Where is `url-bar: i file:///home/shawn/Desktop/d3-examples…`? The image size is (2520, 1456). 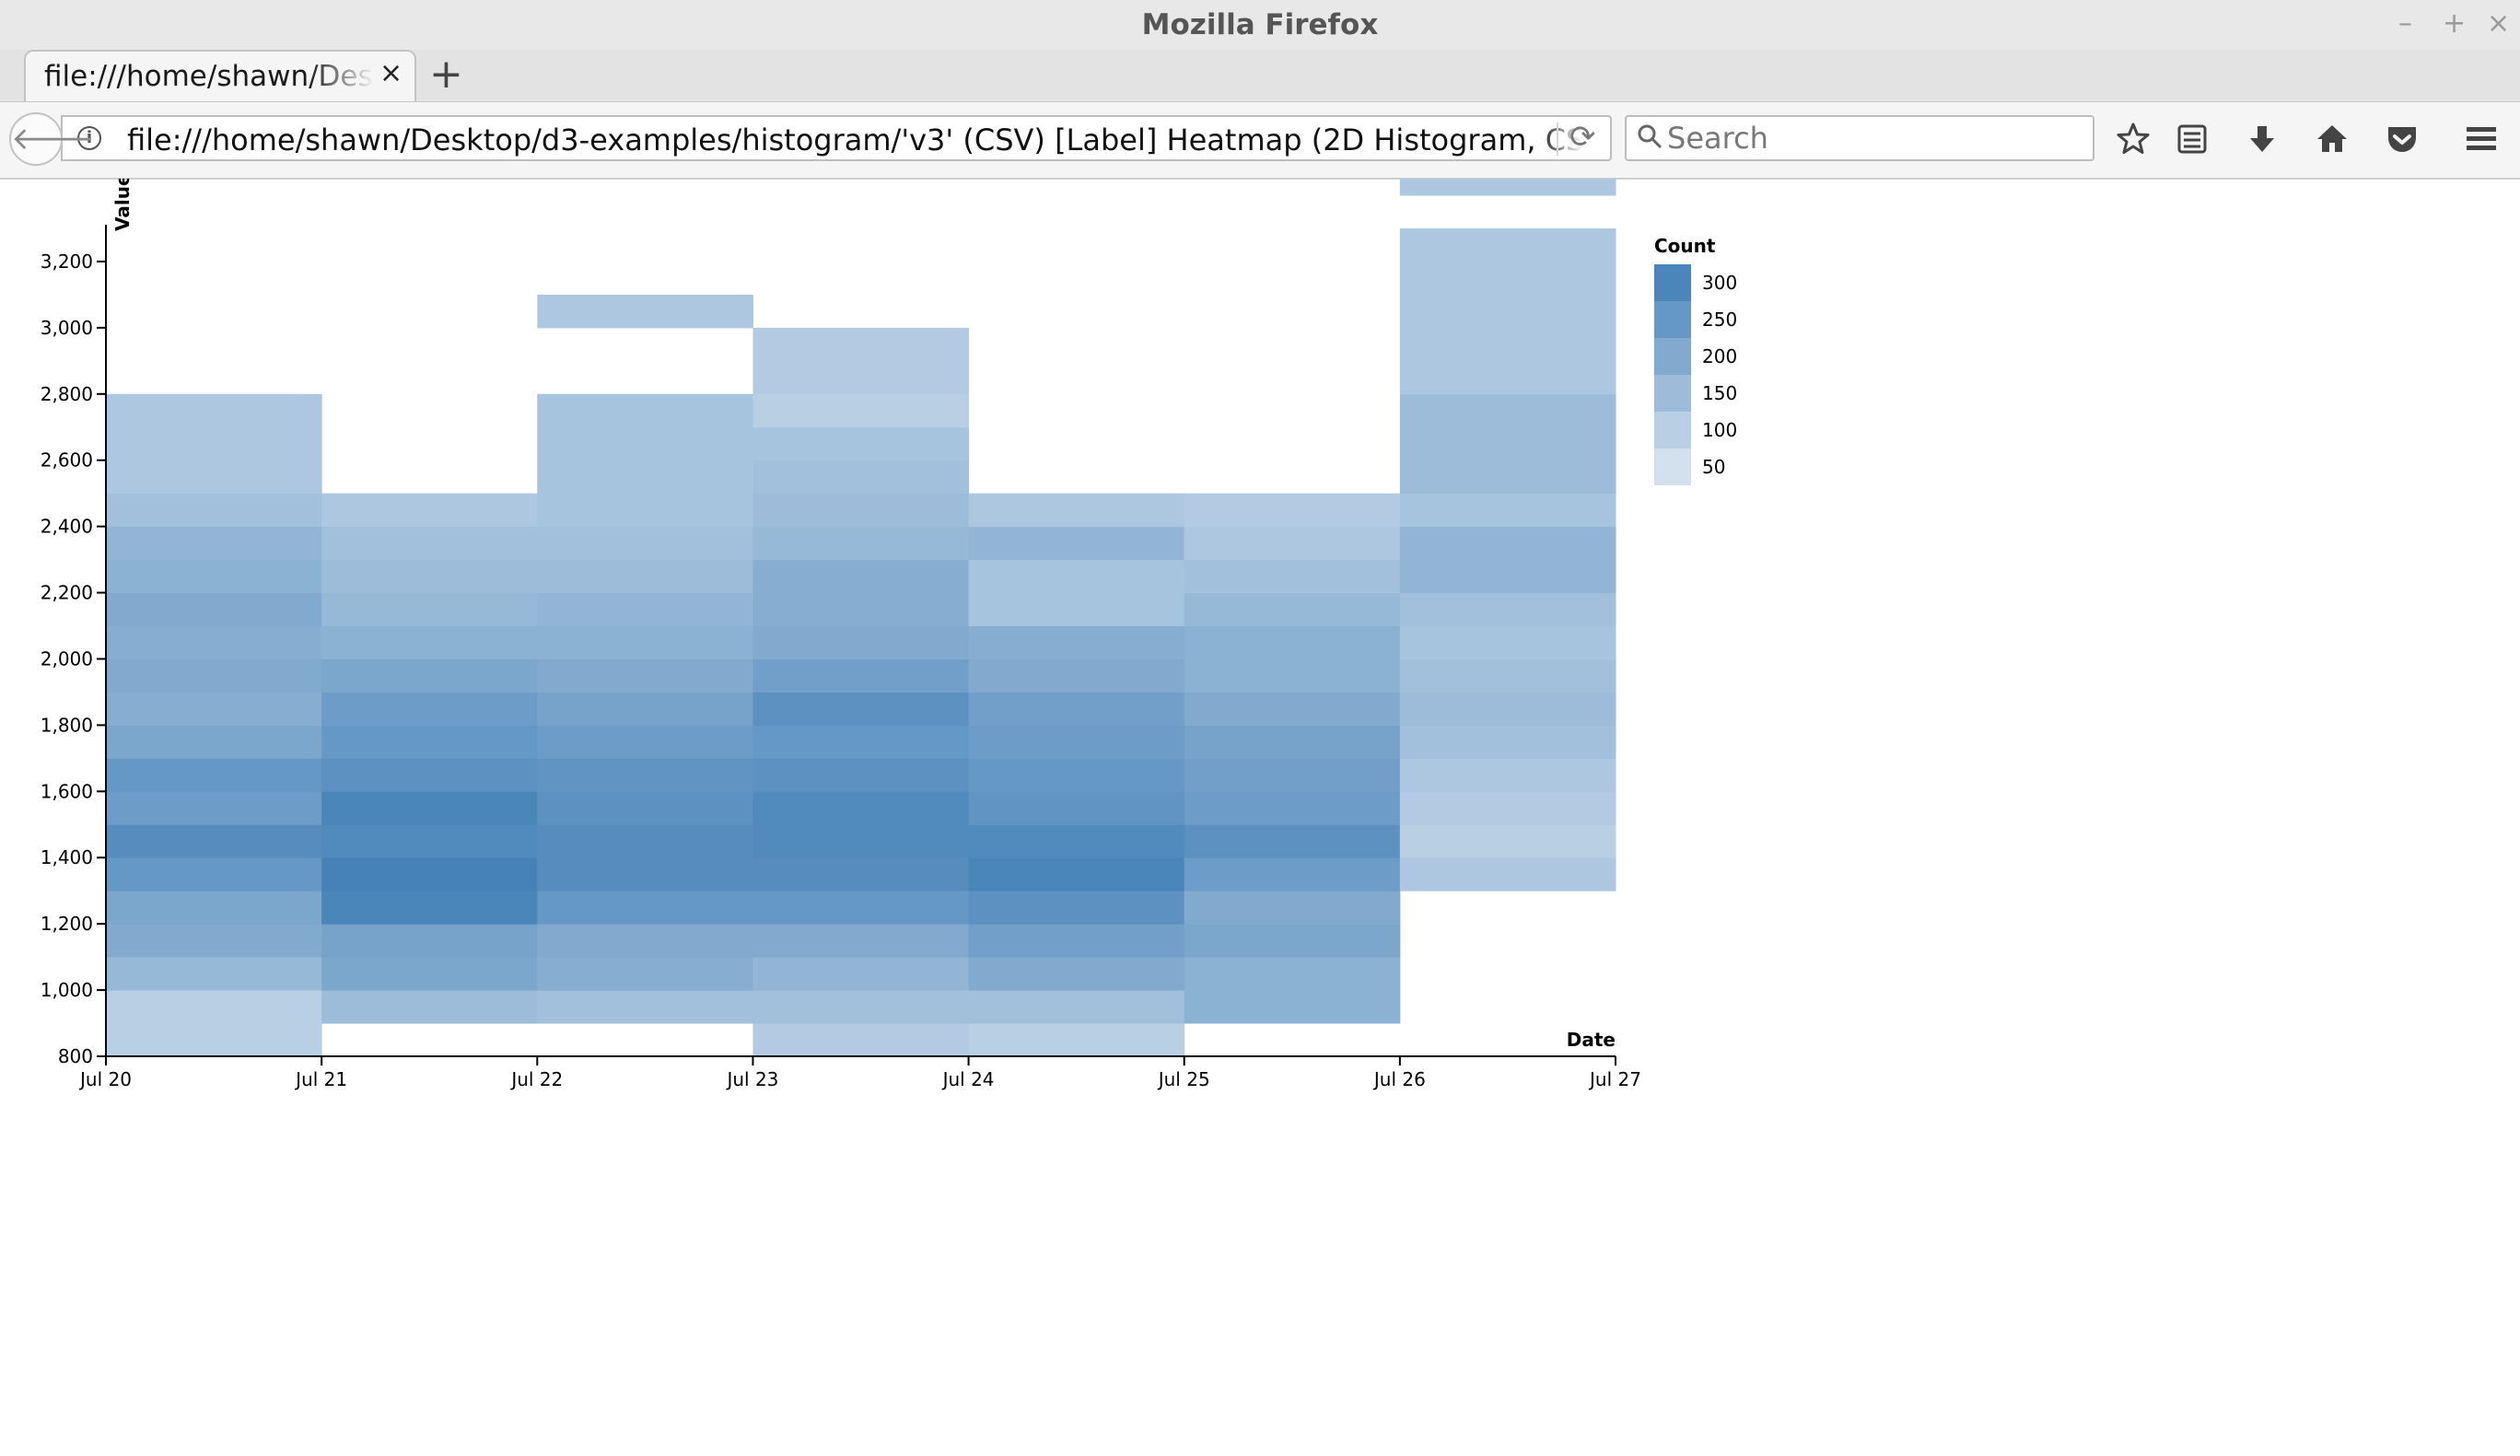
url-bar: i file:///home/shawn/Desktop/d3-examples… is located at coordinates (836, 138).